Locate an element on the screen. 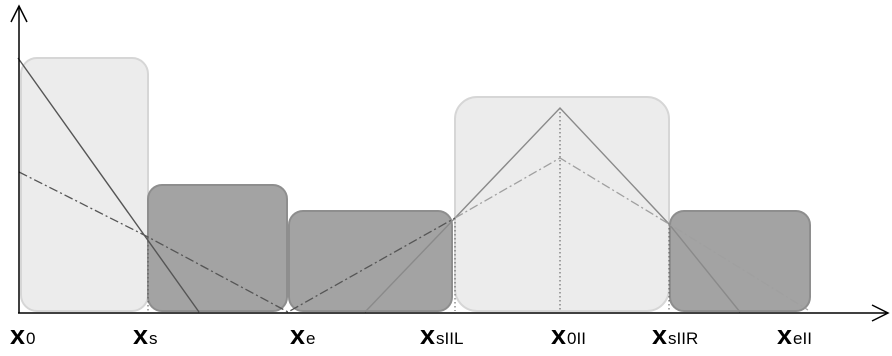  x-label-siir: xsIIR is located at coordinates (675, 335).